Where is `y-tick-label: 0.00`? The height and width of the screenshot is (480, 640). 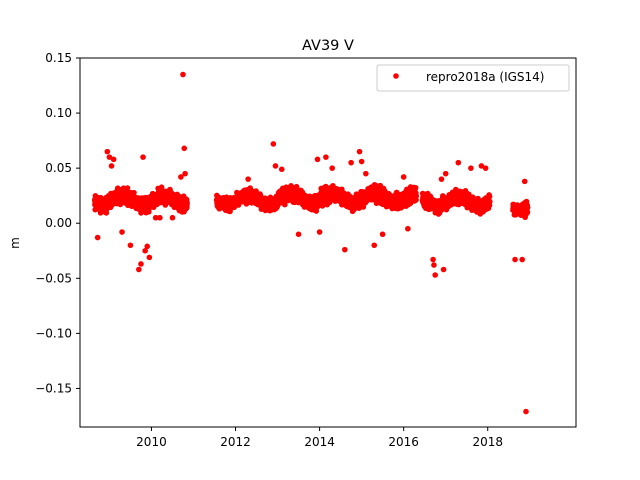 y-tick-label: 0.00 is located at coordinates (58, 223).